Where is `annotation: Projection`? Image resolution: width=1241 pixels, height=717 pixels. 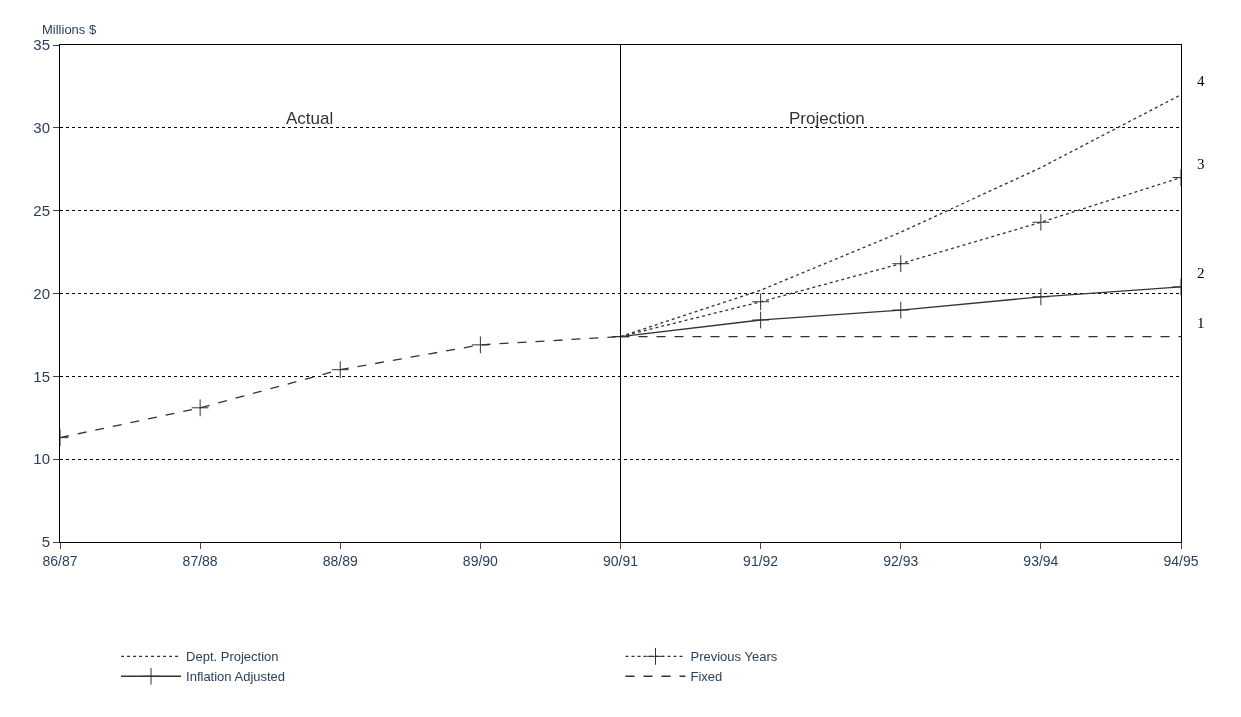 annotation: Projection is located at coordinates (827, 118).